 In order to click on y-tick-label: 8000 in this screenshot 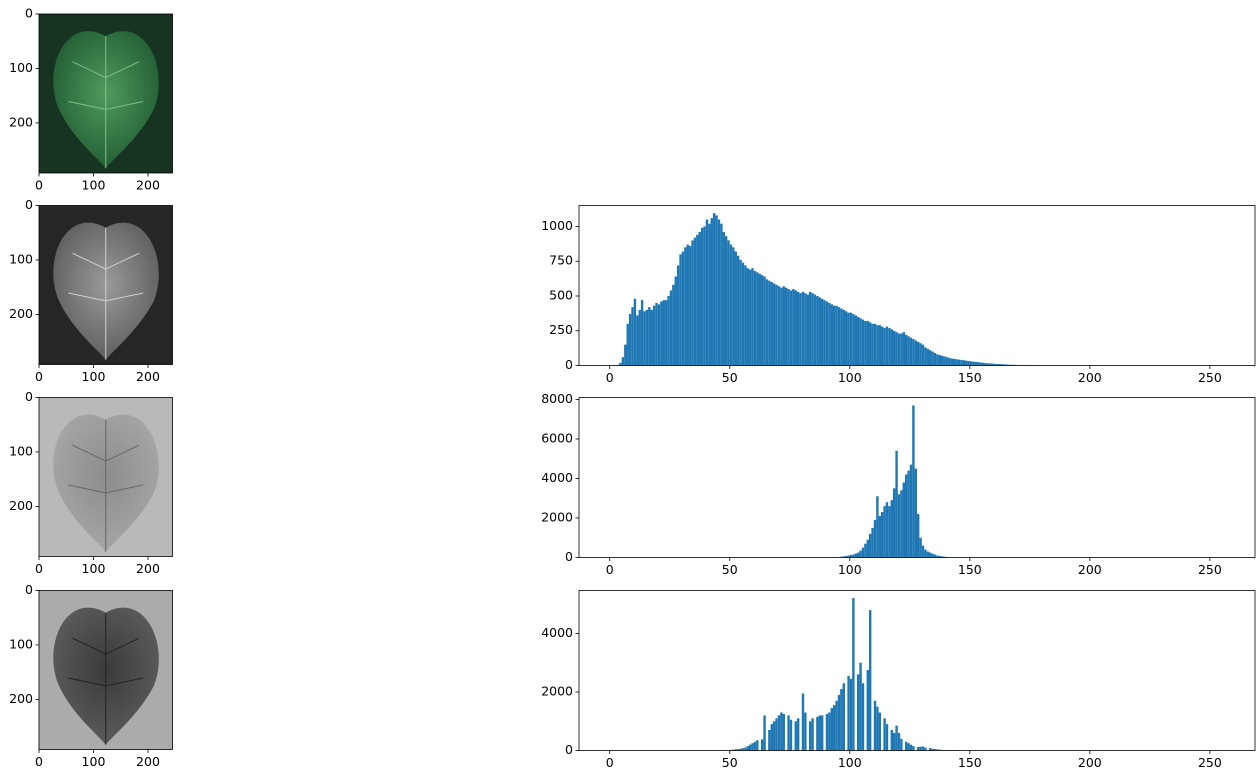, I will do `click(557, 398)`.